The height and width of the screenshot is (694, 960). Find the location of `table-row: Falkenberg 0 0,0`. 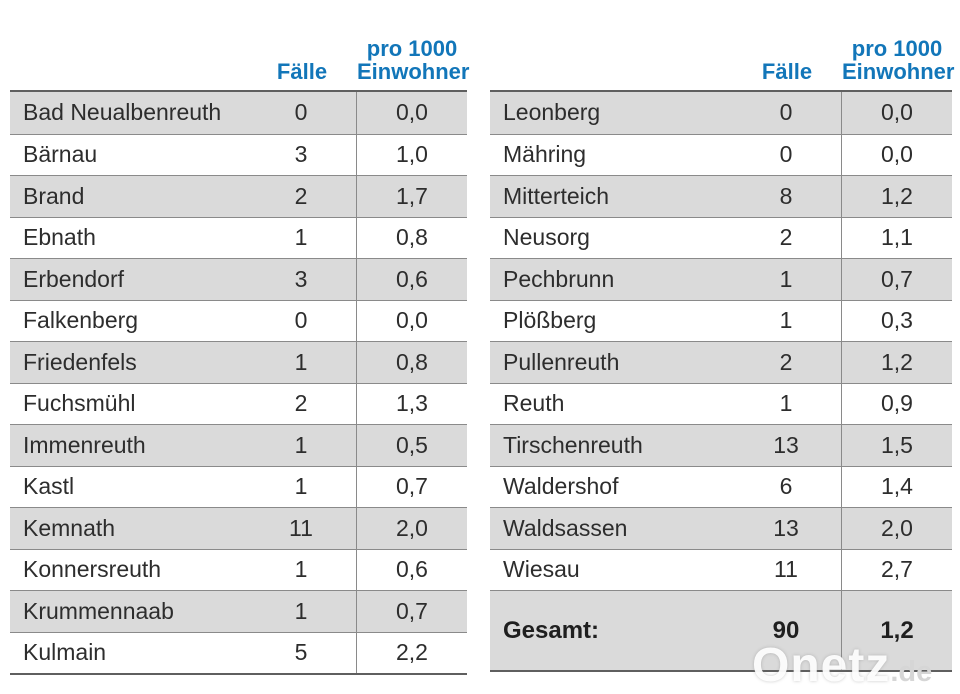

table-row: Falkenberg 0 0,0 is located at coordinates (238, 320).